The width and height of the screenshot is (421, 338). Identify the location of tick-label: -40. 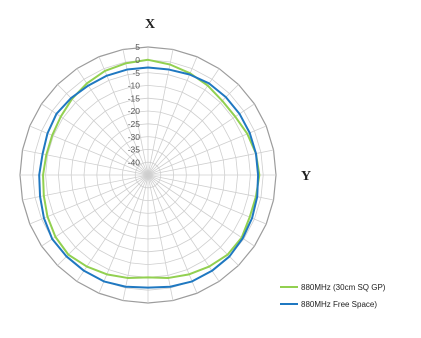
(134, 162).